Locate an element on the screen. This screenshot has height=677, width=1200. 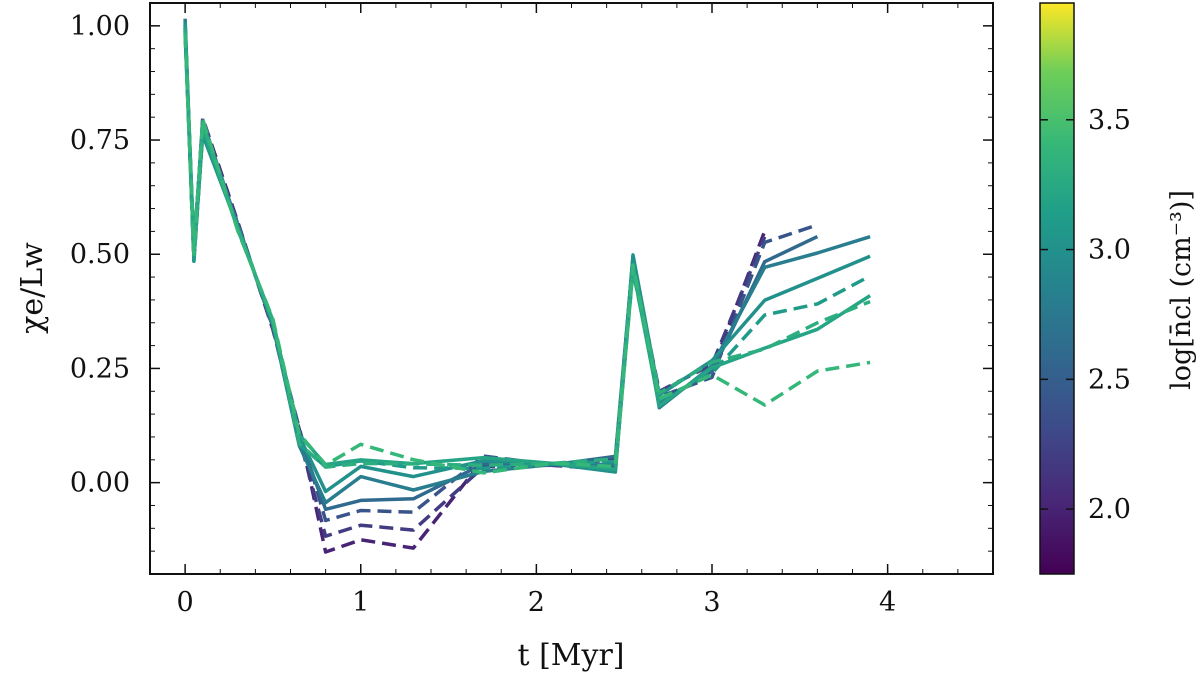
colorbar-tick-label: 2.0 is located at coordinates (1109, 509).